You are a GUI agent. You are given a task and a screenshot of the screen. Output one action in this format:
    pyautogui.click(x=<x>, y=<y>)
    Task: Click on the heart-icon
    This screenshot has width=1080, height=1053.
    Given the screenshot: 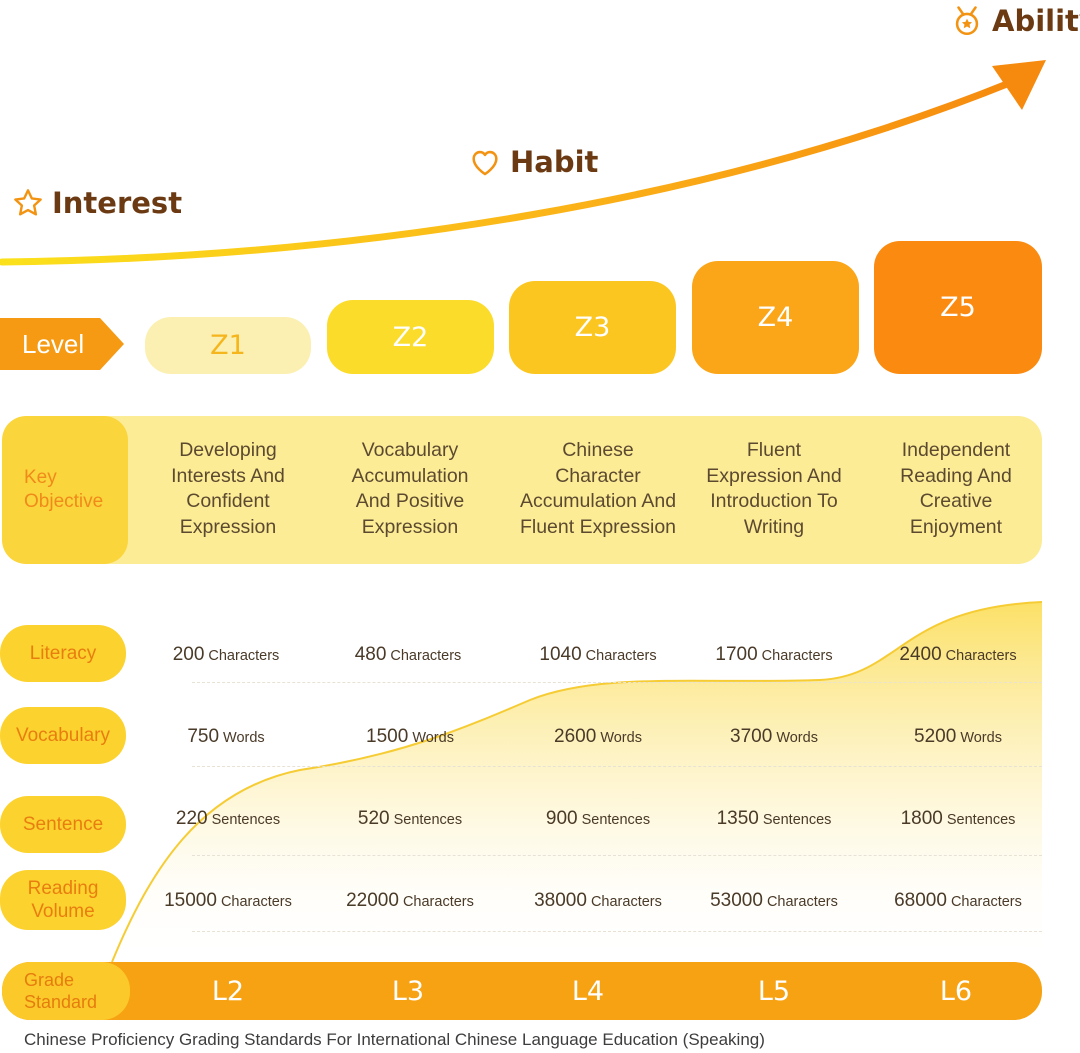 What is the action you would take?
    pyautogui.click(x=485, y=163)
    